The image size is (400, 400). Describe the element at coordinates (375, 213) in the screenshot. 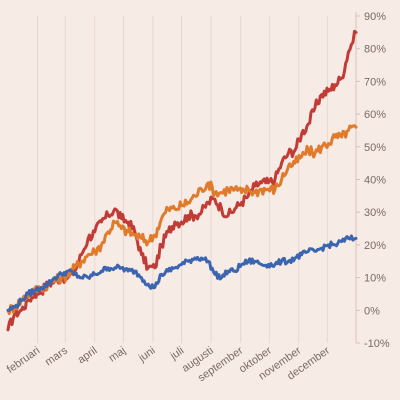

I see `y-tick-label: 30%` at that location.